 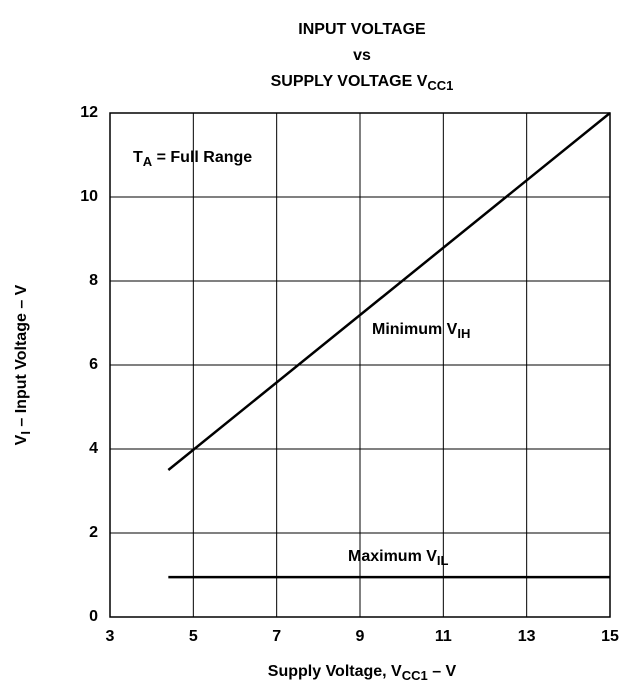 I want to click on series-label-part: Maximum V, so click(x=392, y=556).